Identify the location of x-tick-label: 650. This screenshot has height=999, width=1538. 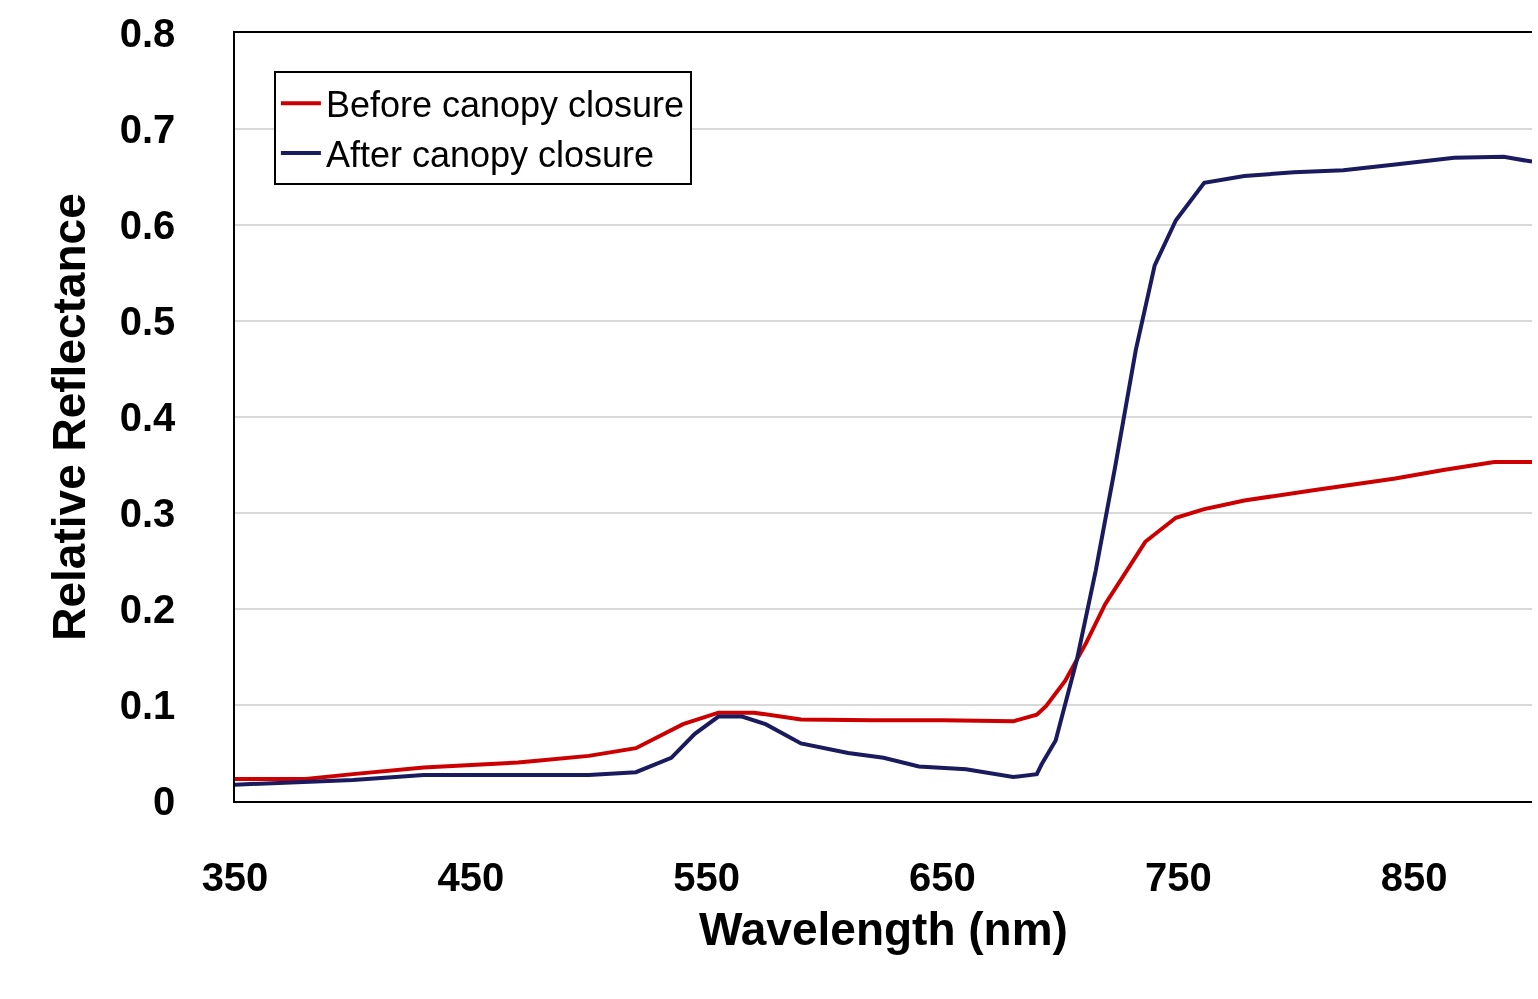
(942, 876).